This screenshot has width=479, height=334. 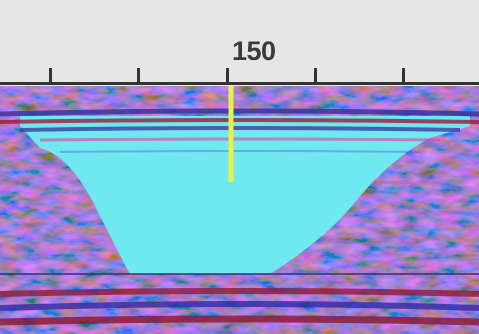 I want to click on axis-tick-label: 150, so click(x=254, y=51).